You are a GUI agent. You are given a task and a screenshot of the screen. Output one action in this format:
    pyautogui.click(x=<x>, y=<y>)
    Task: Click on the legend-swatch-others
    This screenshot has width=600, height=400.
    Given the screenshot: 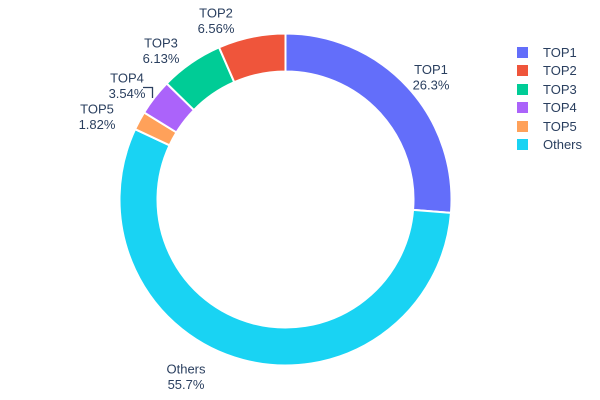 What is the action you would take?
    pyautogui.click(x=522, y=145)
    